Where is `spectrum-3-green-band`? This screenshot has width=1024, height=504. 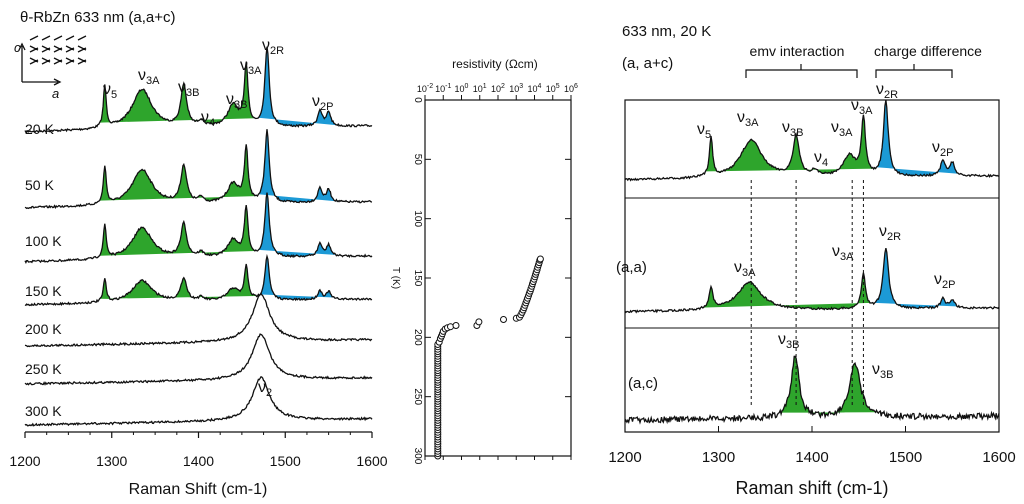
spectrum-3-green-band is located at coordinates (178, 282).